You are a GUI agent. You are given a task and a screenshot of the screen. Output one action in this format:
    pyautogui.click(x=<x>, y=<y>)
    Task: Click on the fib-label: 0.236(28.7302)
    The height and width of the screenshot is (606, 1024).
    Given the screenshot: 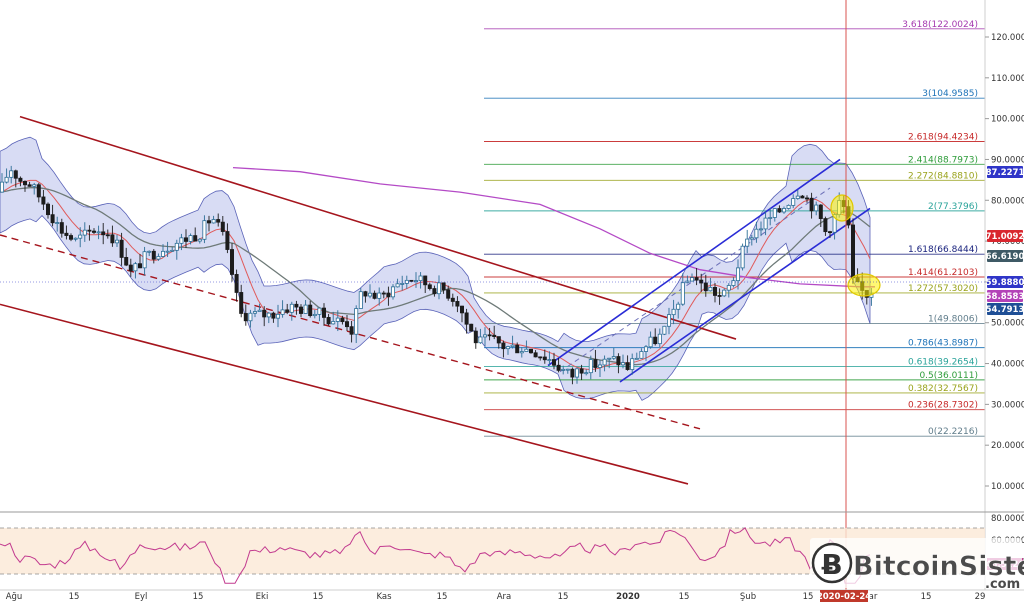 What is the action you would take?
    pyautogui.click(x=943, y=406)
    